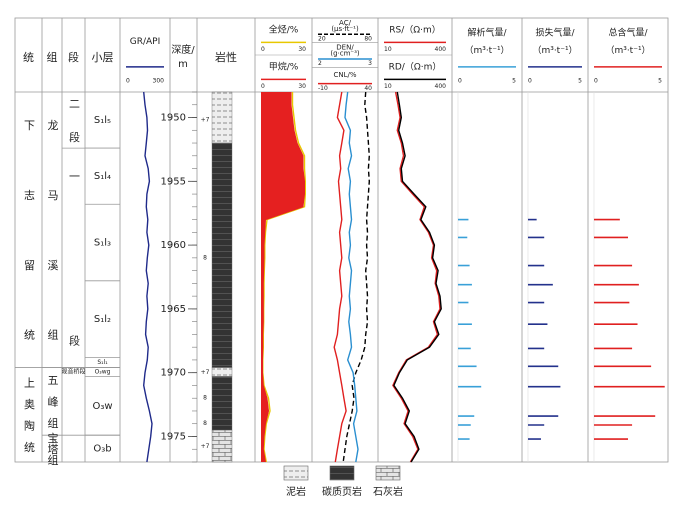 The width and height of the screenshot is (700, 508). I want to click on cell-label: 龙马溪组, so click(52, 259).